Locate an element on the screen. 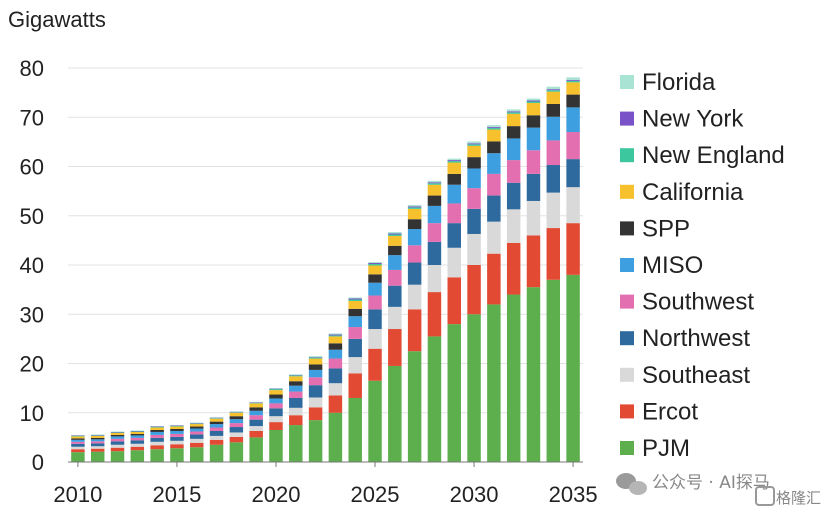 Image resolution: width=830 pixels, height=513 pixels. logo-icon: 格隆汇 is located at coordinates (788, 496).